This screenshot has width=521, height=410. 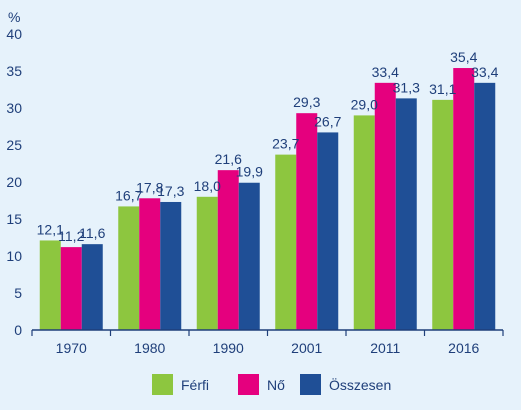 I want to click on y-tick-label: 25, so click(x=14, y=145).